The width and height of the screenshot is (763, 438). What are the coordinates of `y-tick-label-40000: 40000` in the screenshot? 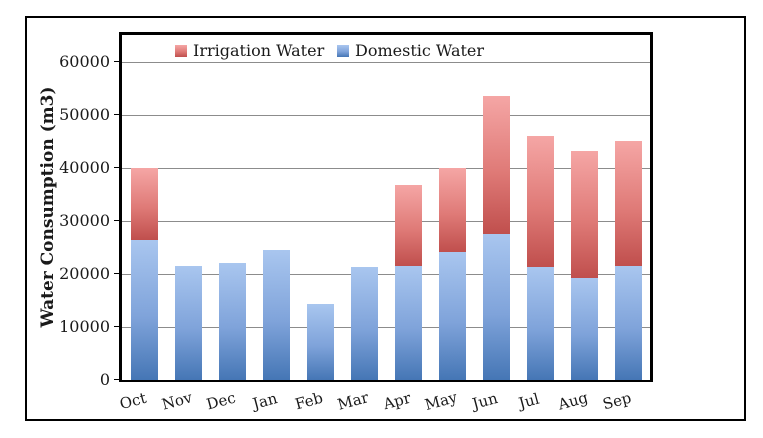 It's located at (84, 167).